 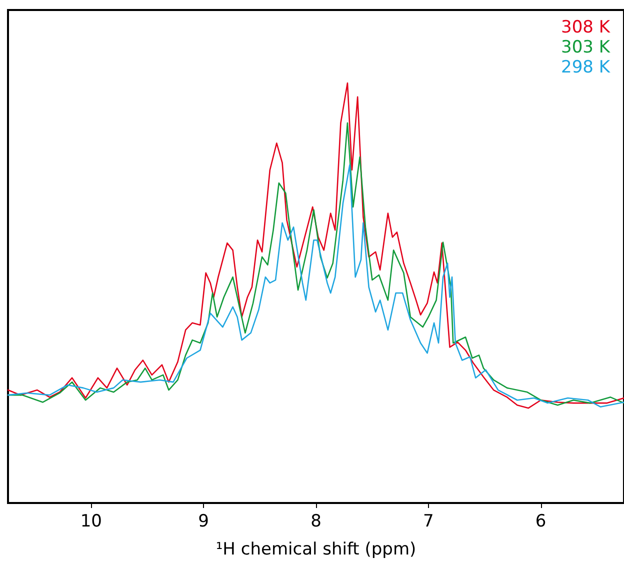 What do you see at coordinates (540, 522) in the screenshot?
I see `x-tick-label: 6` at bounding box center [540, 522].